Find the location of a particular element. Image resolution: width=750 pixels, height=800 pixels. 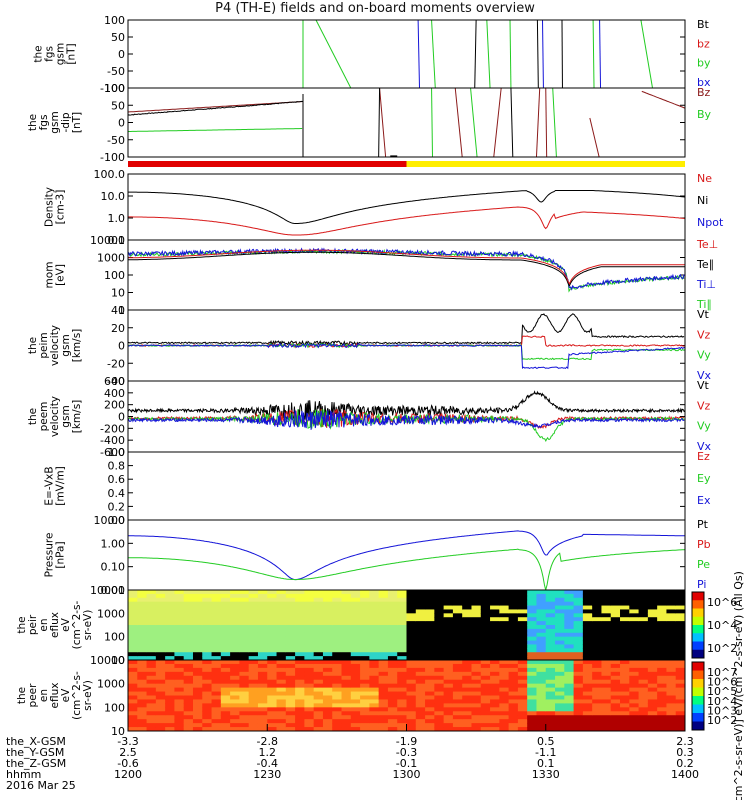

y-axis-label: sr-eV) is located at coordinates (88, 695).